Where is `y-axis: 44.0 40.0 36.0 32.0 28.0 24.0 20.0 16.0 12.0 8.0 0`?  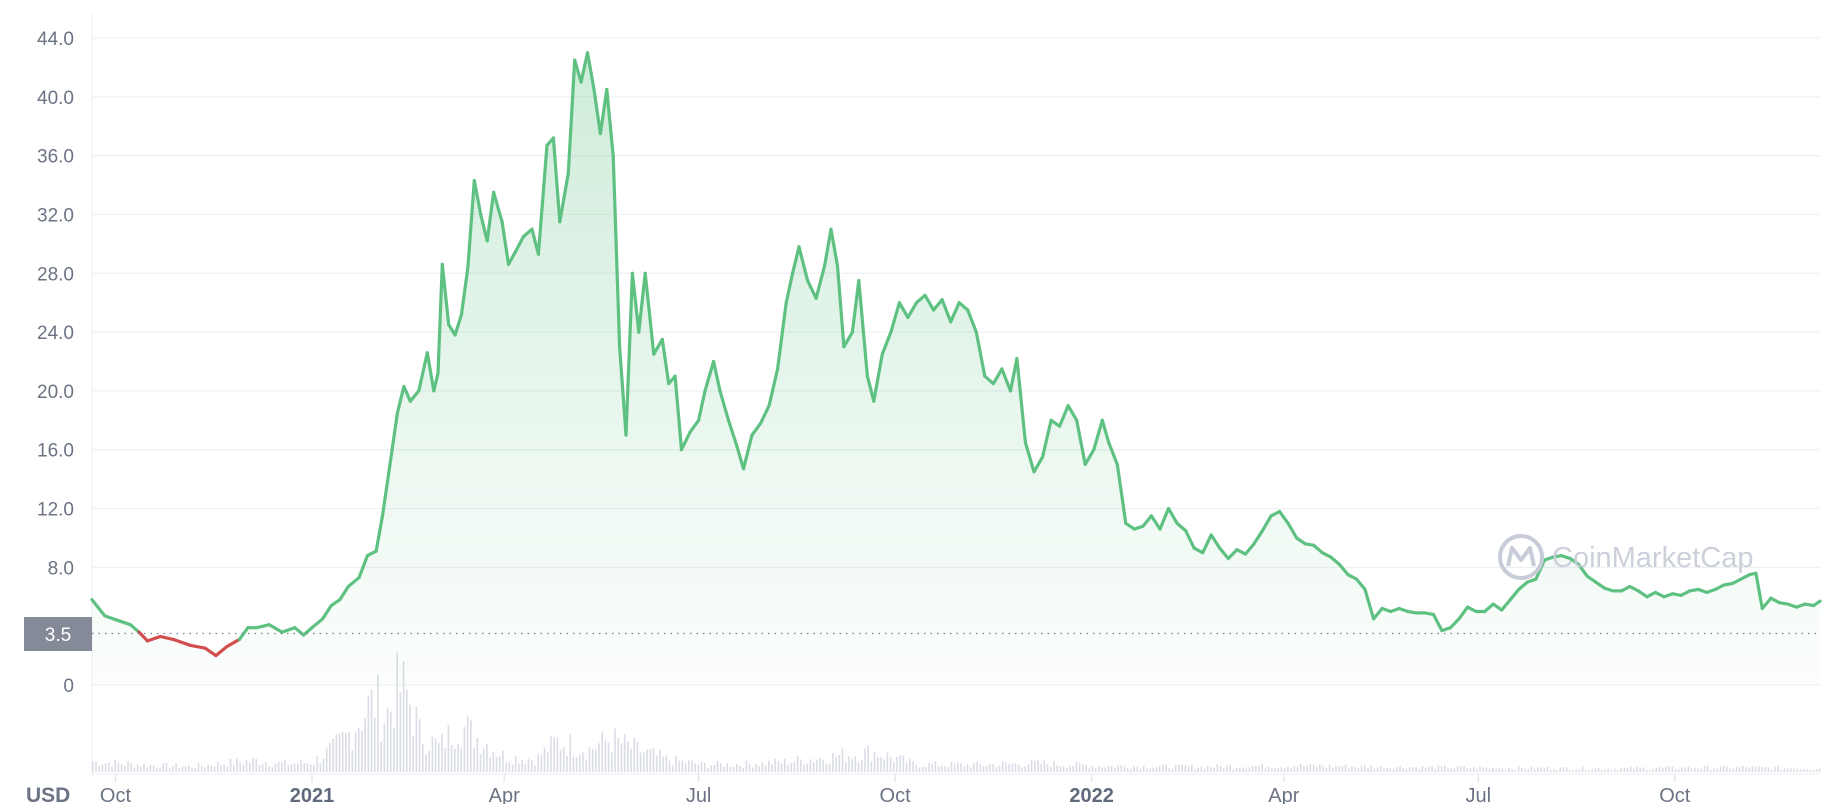 y-axis: 44.0 40.0 36.0 32.0 28.0 24.0 20.0 16.0 12.0 8.0 0 is located at coordinates (55, 363).